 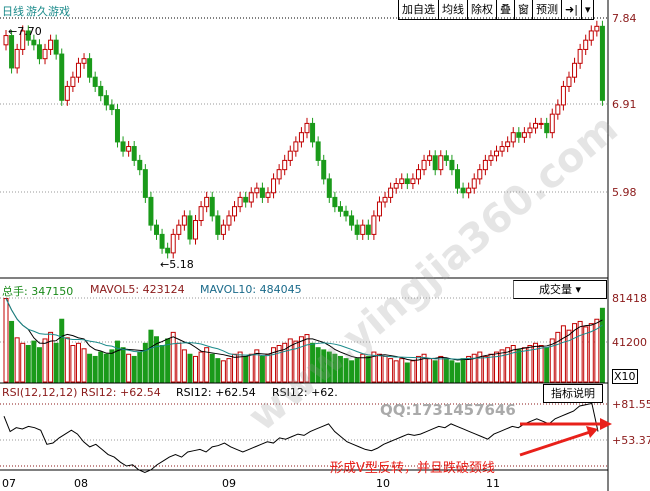 I want to click on moving-average-button: 均线, so click(x=452, y=9).